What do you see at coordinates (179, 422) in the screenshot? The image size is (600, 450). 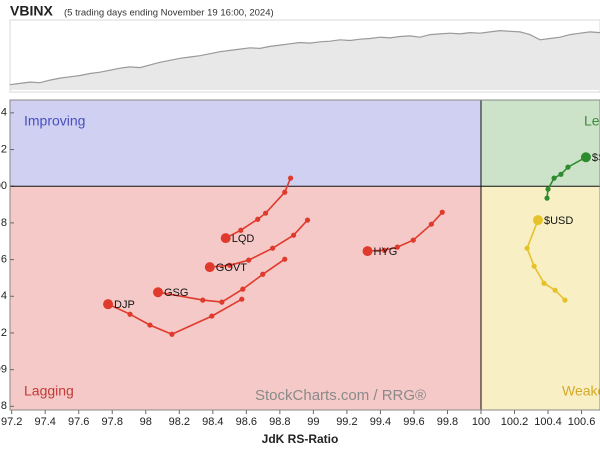 I see `x-tick-label: 98.2` at bounding box center [179, 422].